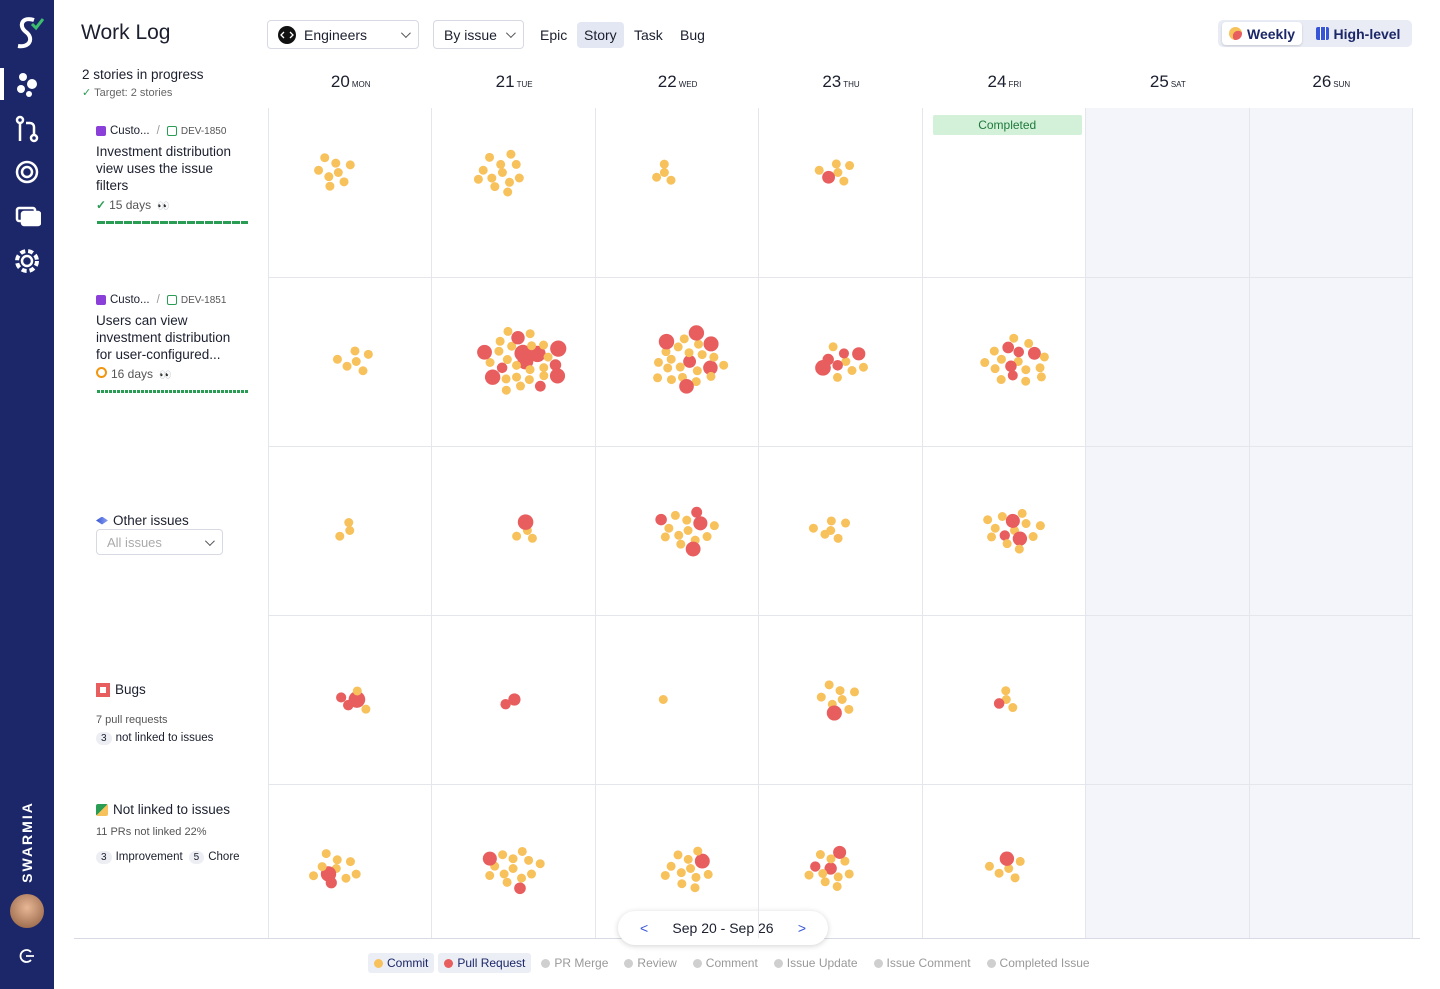 The width and height of the screenshot is (1440, 989). I want to click on avatar, so click(27, 911).